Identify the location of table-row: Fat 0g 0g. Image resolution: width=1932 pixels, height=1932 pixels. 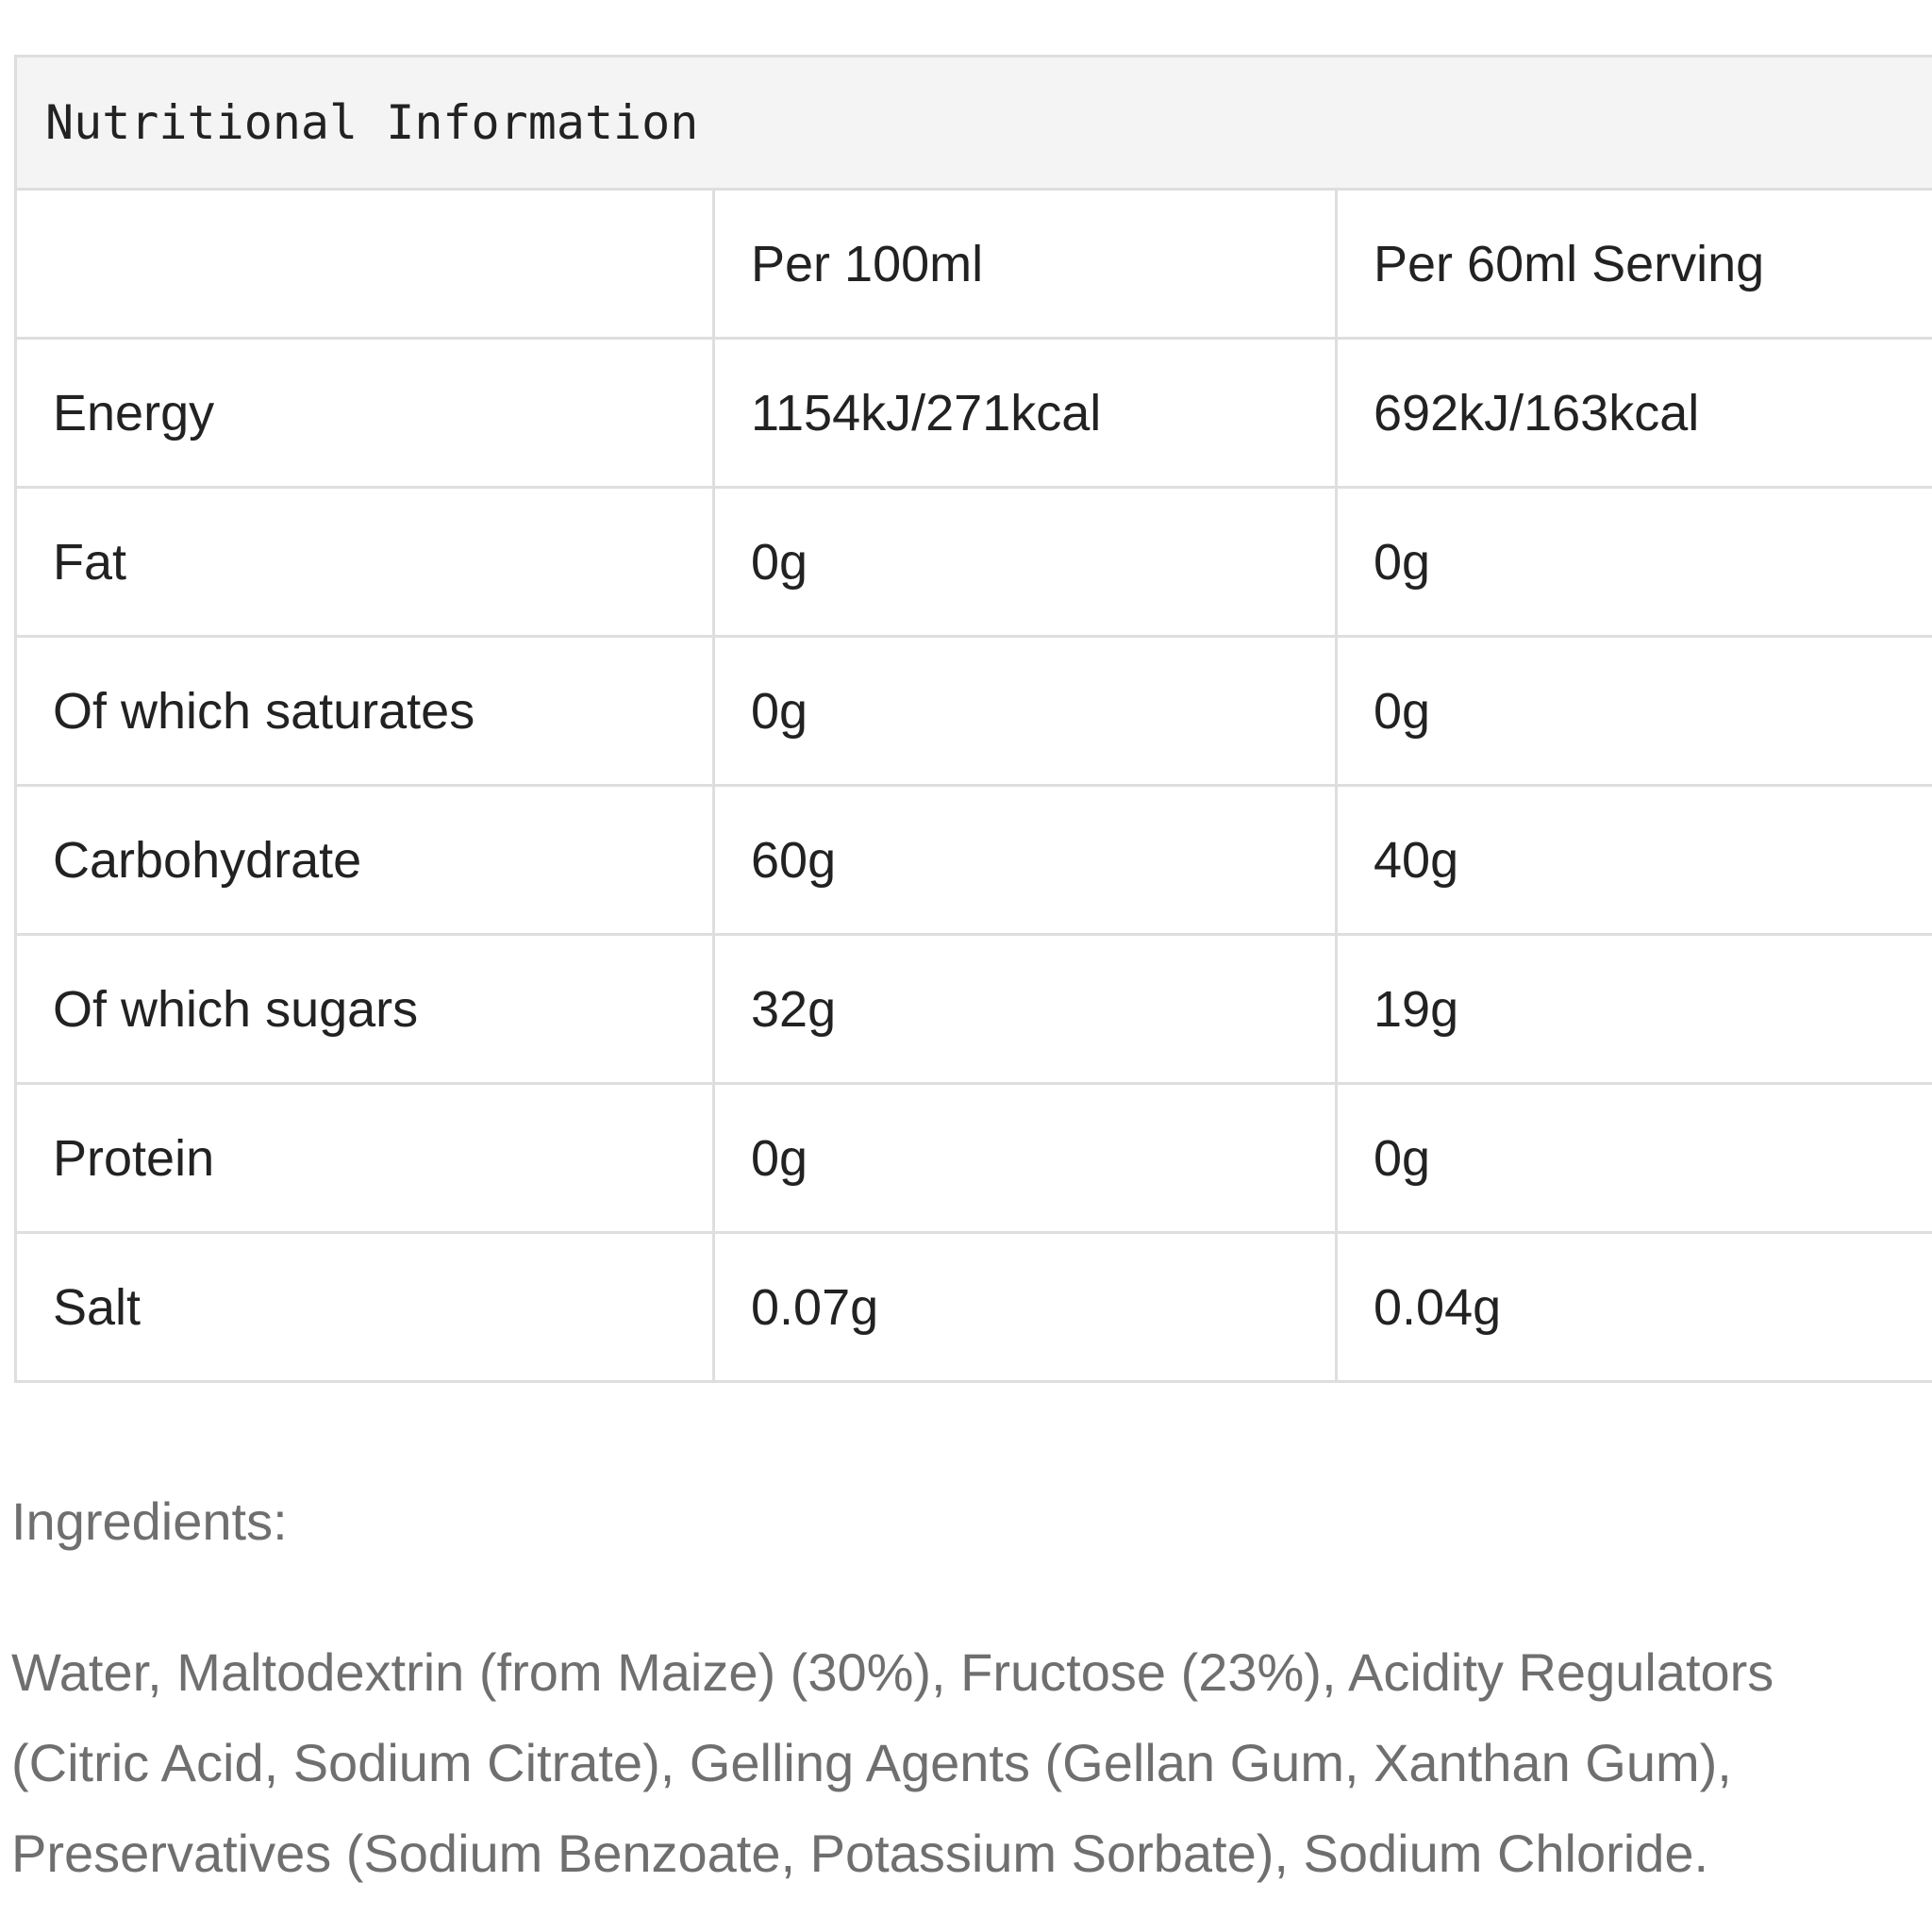
(973, 562).